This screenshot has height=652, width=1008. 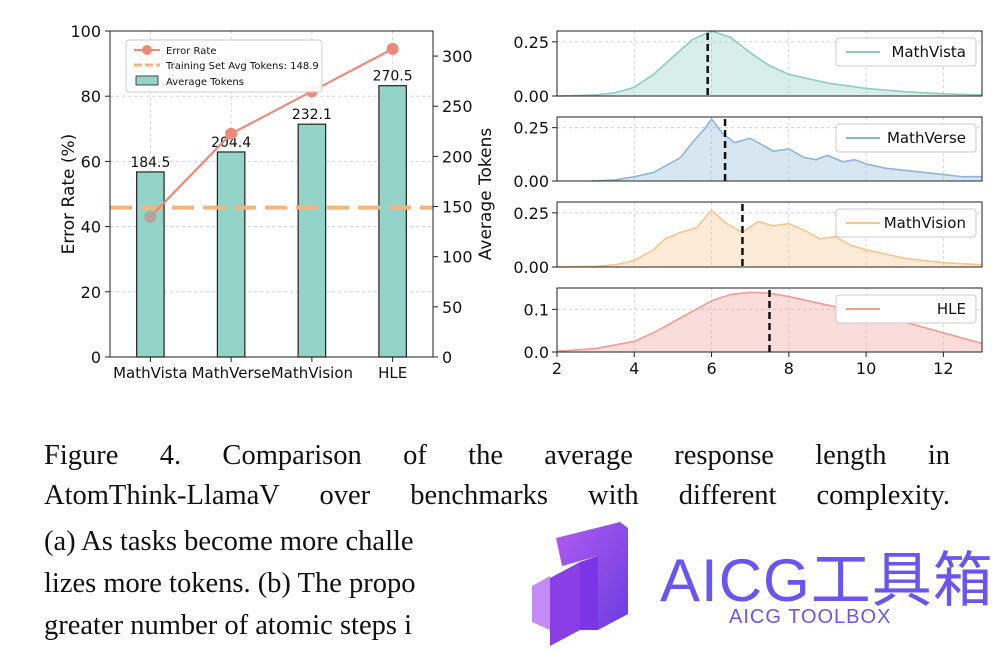 I want to click on watermark-subtitle: AICG TOOLBOX, so click(x=810, y=617).